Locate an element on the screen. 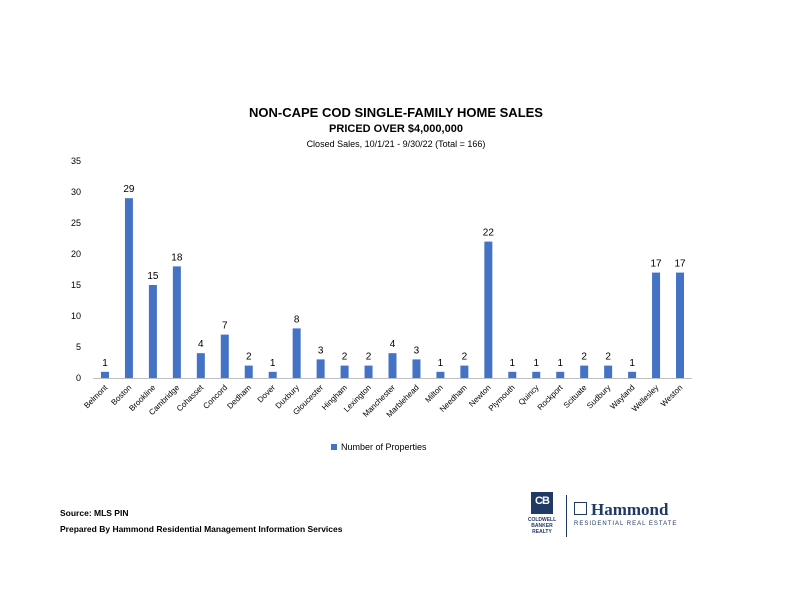 Image resolution: width=792 pixels, height=612 pixels. x-tick-label: Concord is located at coordinates (215, 397).